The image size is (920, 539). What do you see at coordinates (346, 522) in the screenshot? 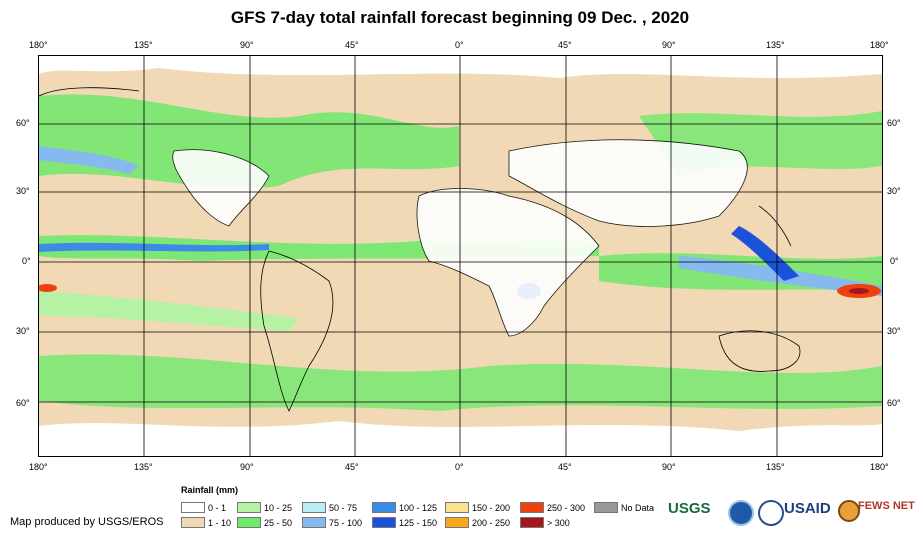
I see `legend-label: 75 - 100` at bounding box center [346, 522].